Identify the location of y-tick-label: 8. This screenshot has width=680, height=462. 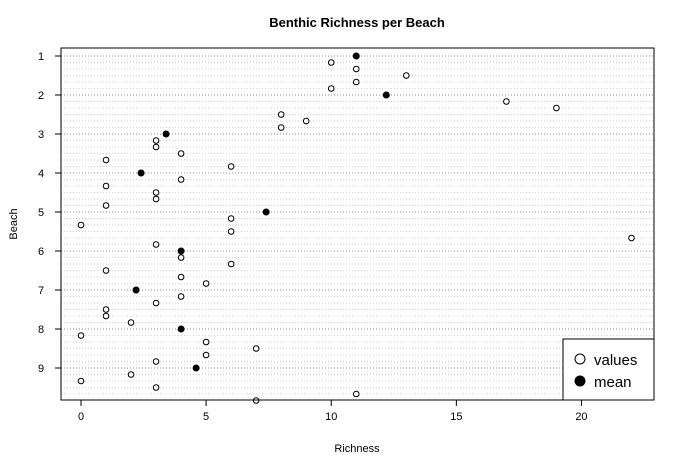
(41, 330).